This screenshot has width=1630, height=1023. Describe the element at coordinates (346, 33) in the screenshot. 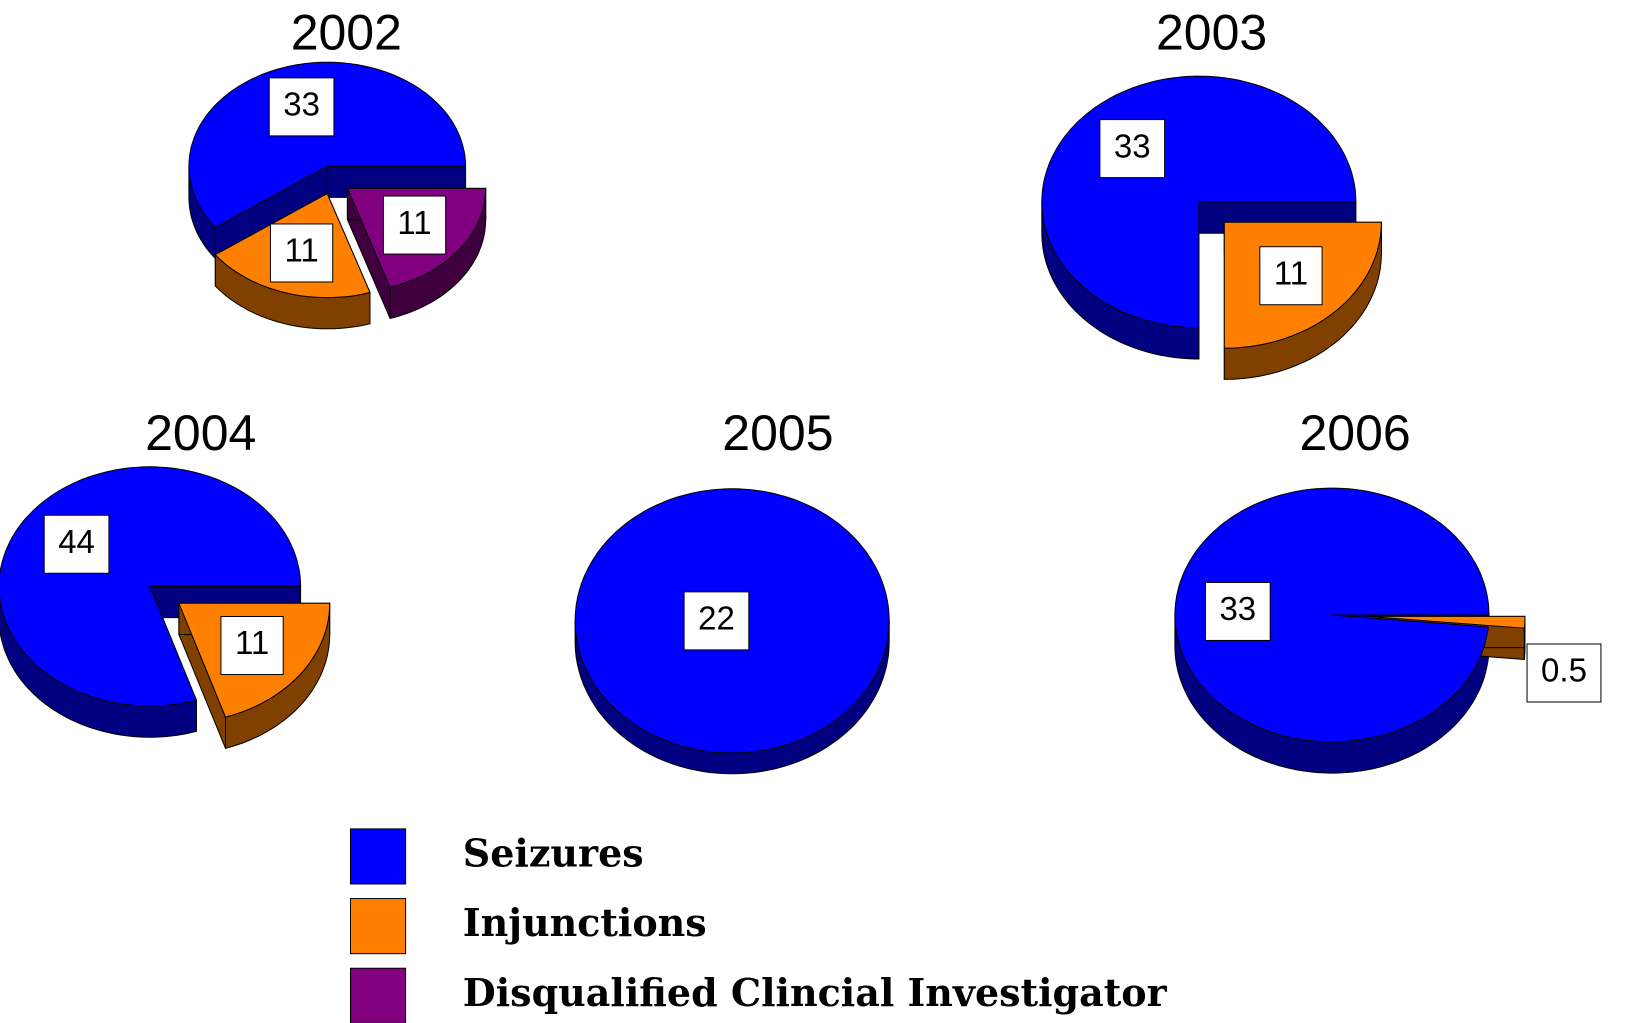

I see `pie-title: 2002` at that location.